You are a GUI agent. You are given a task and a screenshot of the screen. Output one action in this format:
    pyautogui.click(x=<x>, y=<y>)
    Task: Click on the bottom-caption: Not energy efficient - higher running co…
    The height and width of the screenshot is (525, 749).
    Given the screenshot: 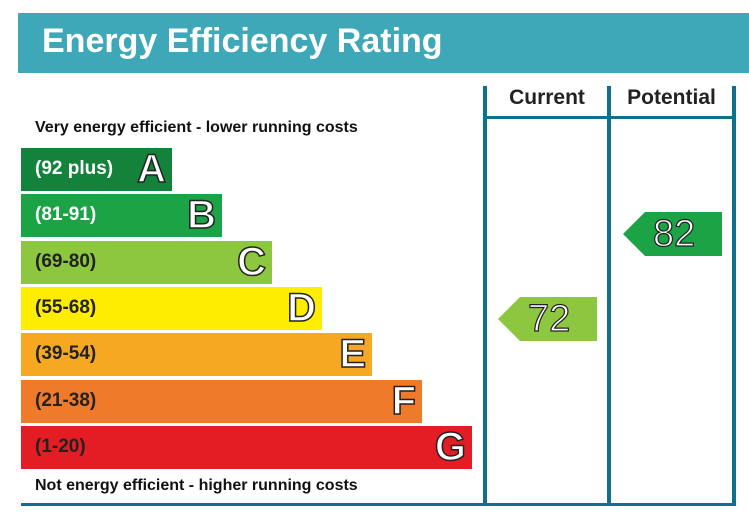 What is the action you would take?
    pyautogui.click(x=196, y=485)
    